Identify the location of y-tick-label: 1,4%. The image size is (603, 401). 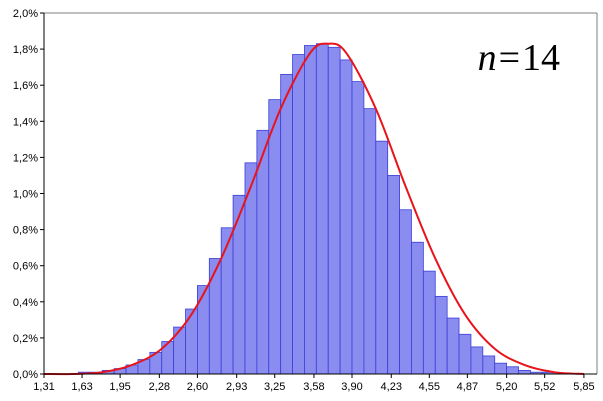
(25, 122).